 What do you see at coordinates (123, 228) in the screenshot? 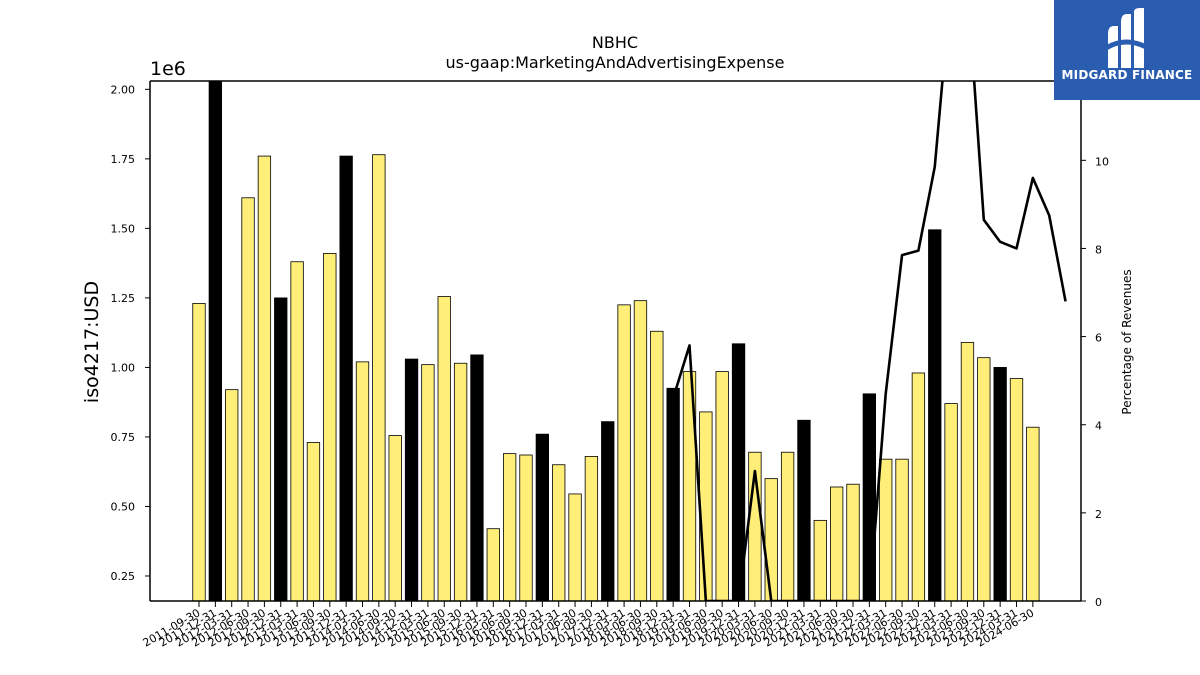
I see `y-tick-label: 1.50` at bounding box center [123, 228].